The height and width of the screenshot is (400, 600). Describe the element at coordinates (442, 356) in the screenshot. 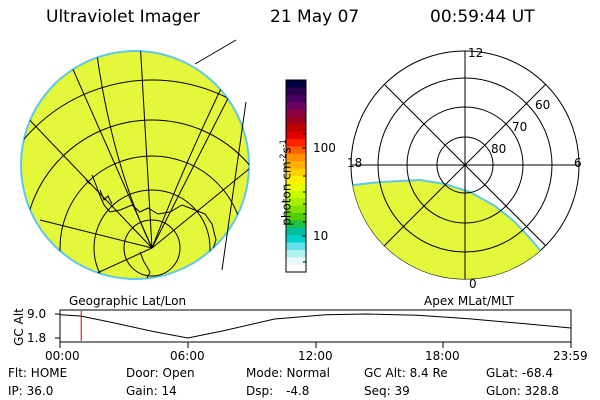

I see `timeline-tick-1800: 18:00` at that location.